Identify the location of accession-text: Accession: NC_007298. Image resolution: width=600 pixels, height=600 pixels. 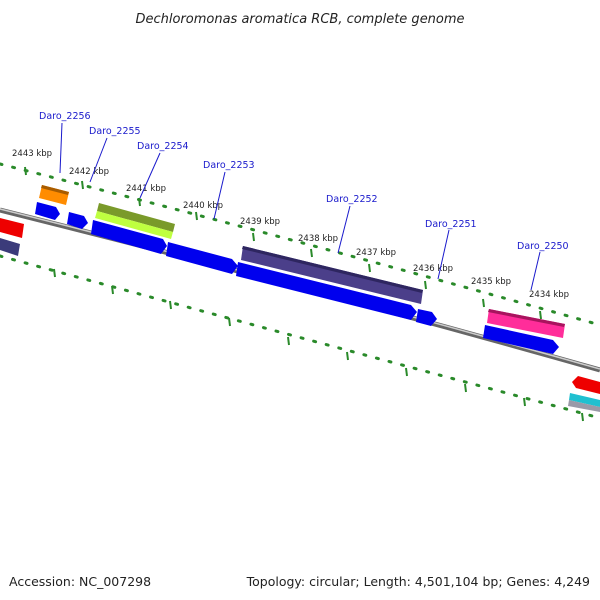
(80, 581).